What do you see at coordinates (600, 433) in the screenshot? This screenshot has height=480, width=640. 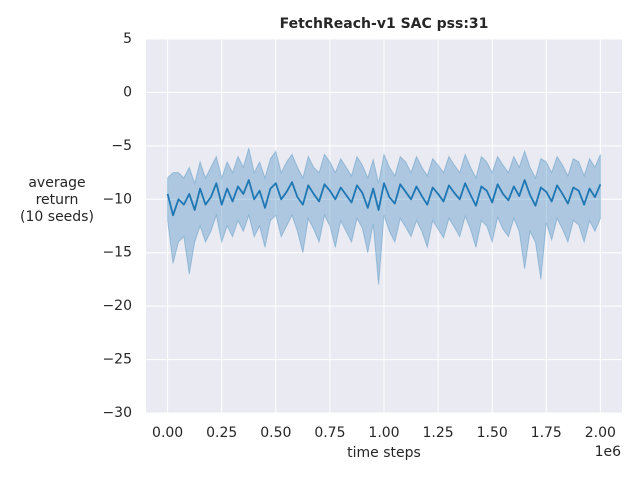 I see `x-tick-label: 2.00` at bounding box center [600, 433].